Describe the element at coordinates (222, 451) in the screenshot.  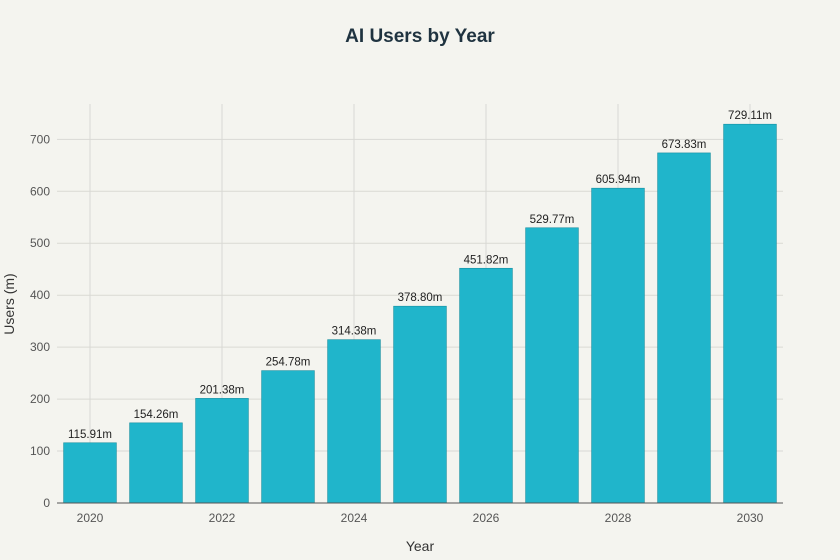
I see `bar-2022` at that location.